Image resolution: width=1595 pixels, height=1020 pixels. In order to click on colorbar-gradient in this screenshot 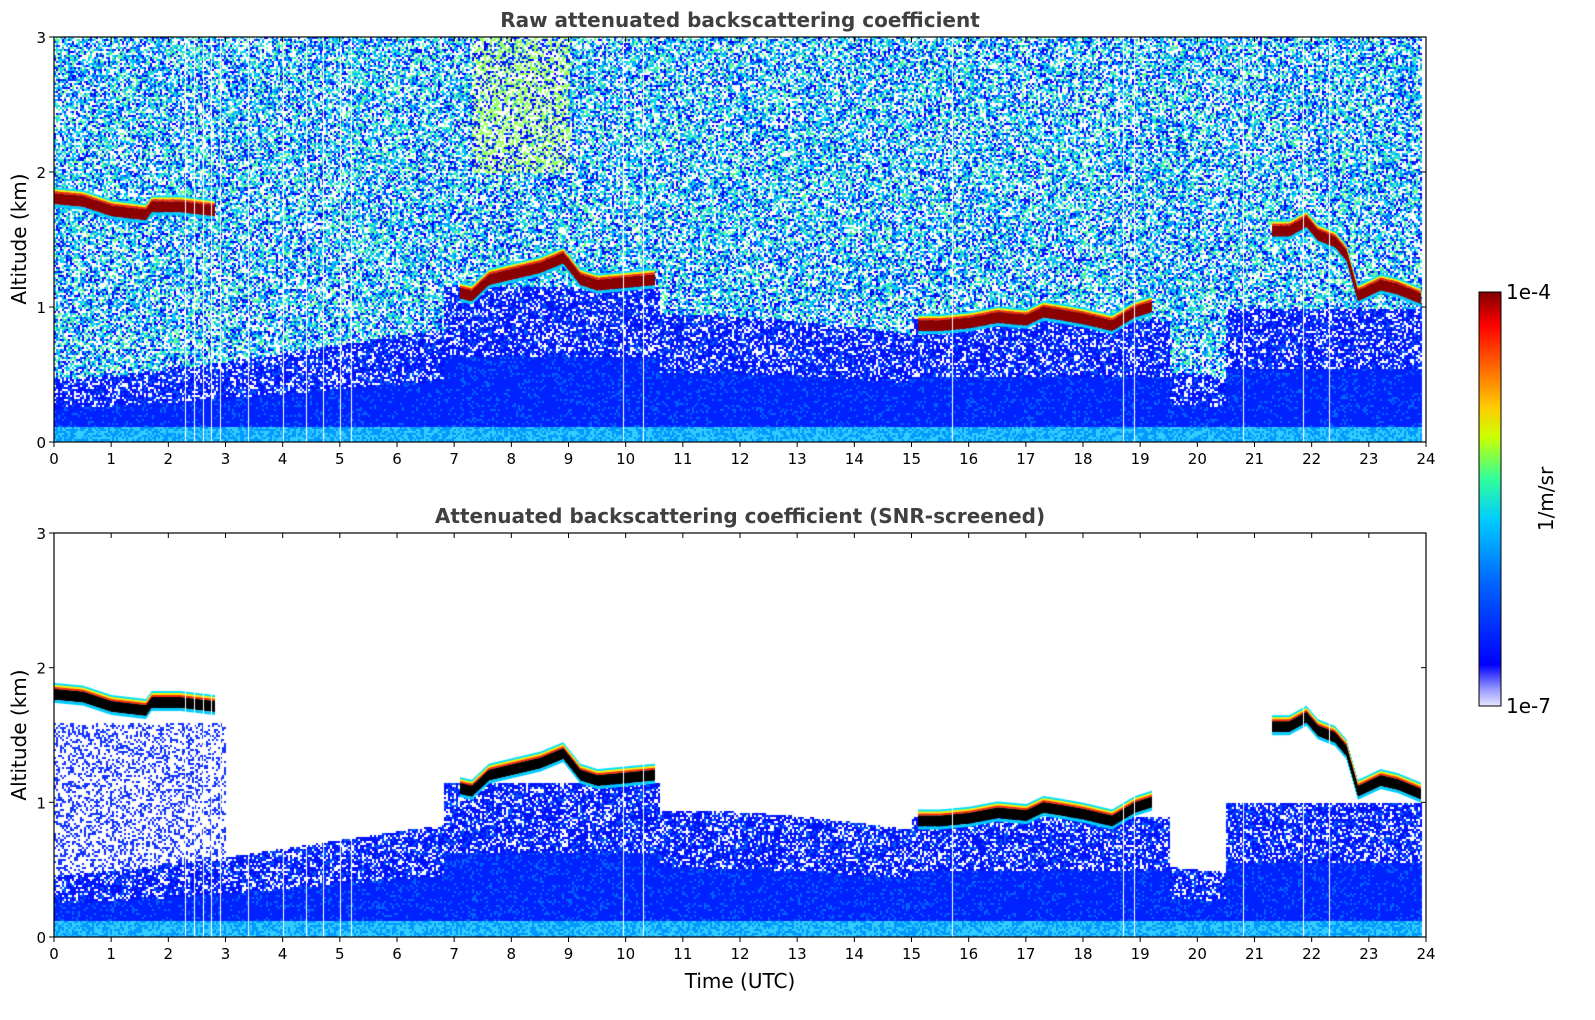, I will do `click(1490, 499)`.